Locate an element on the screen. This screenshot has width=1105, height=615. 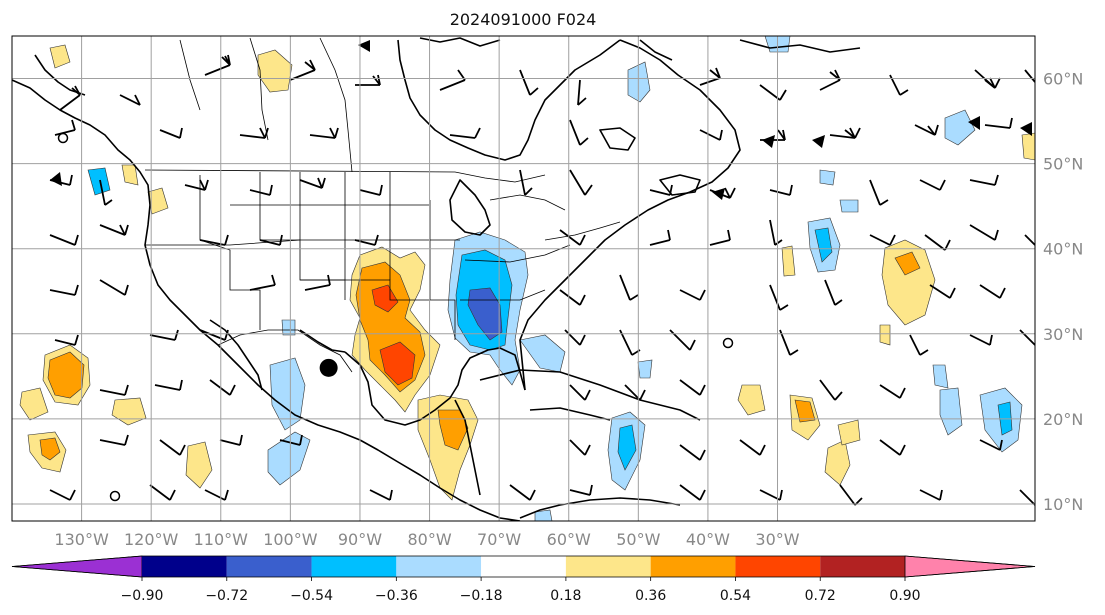
lon-tick-label: 130°W is located at coordinates (81, 539).